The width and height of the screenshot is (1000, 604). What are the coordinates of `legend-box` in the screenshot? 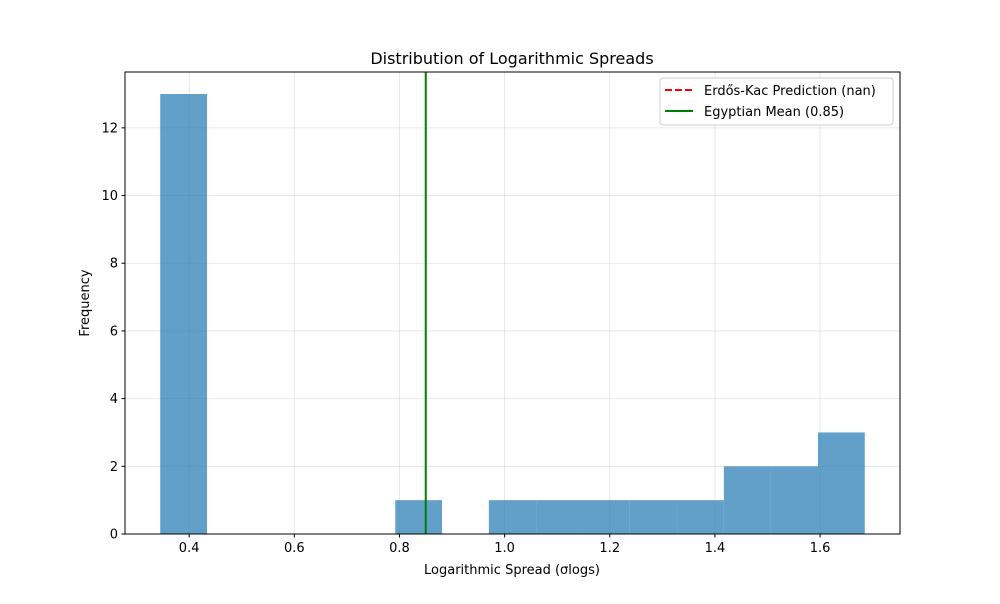 It's located at (776, 101).